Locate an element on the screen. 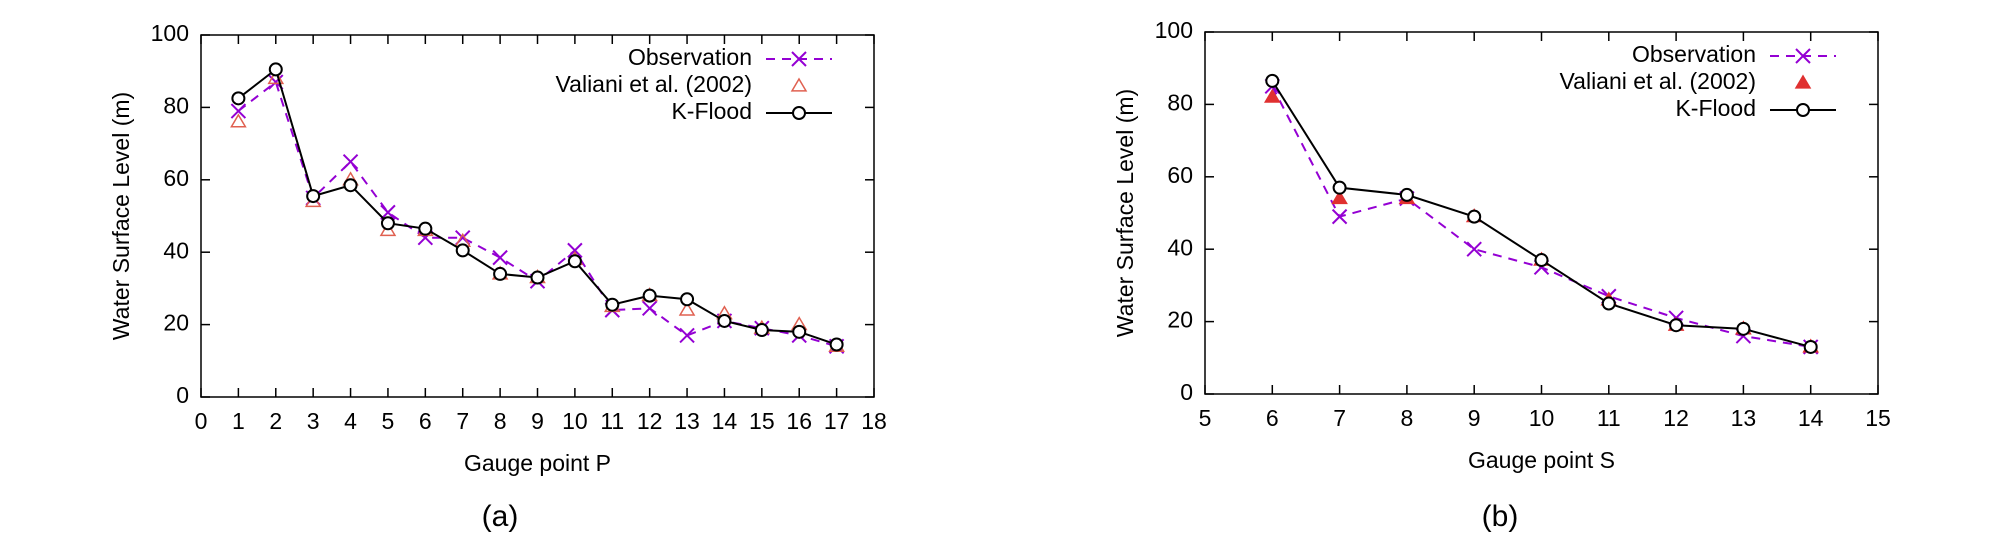 The image size is (2008, 553). x-tick-label: 4 is located at coordinates (350, 421).